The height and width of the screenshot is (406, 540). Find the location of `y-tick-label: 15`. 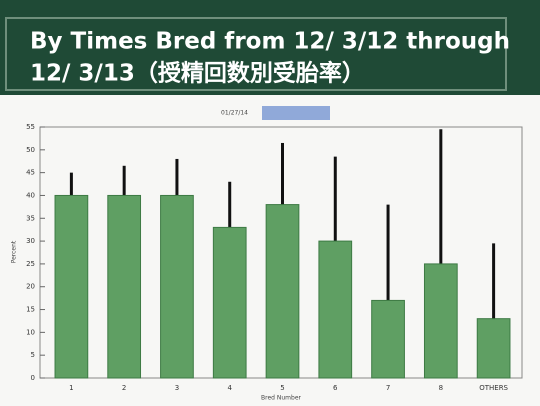

y-tick-label: 15 is located at coordinates (30, 310).